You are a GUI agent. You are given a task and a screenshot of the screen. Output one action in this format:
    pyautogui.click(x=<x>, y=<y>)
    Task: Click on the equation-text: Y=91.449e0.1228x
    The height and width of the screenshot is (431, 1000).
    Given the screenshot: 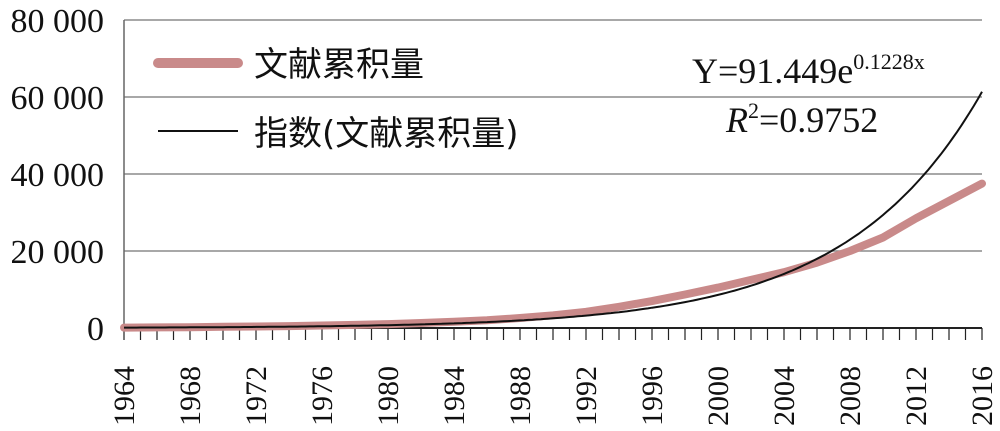 What is the action you would take?
    pyautogui.click(x=808, y=70)
    